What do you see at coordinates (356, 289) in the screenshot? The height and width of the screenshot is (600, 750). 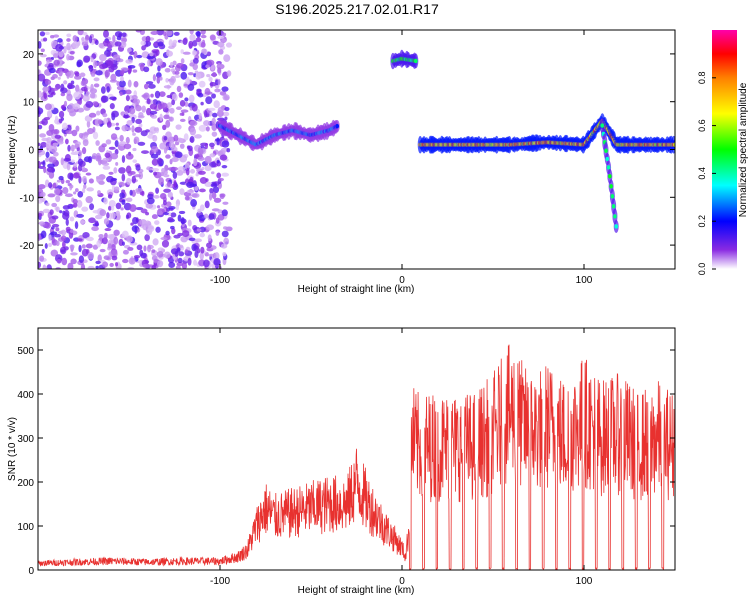 I see `spectrogram-x-axis-label: Height of straight line (km)` at bounding box center [356, 289].